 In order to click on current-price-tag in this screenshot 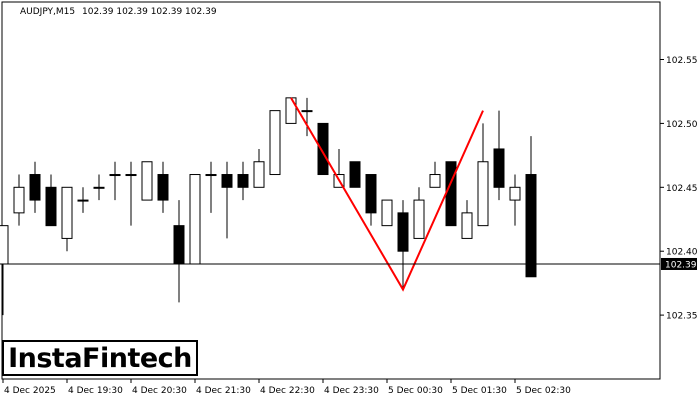, I will do `click(679, 263)`.